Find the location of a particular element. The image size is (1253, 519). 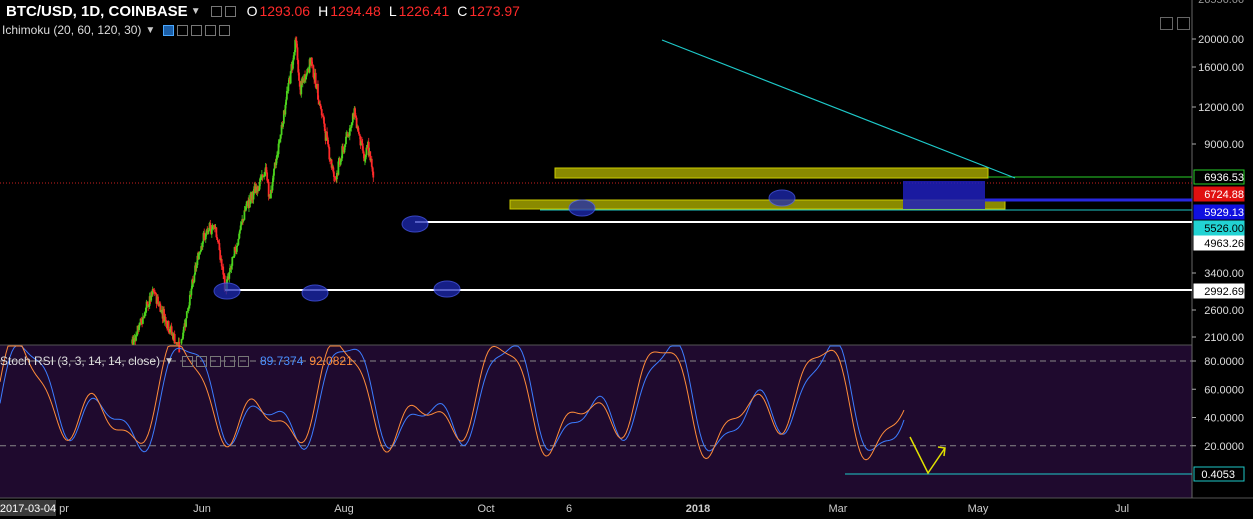

x-tick-label: Jun is located at coordinates (202, 509).